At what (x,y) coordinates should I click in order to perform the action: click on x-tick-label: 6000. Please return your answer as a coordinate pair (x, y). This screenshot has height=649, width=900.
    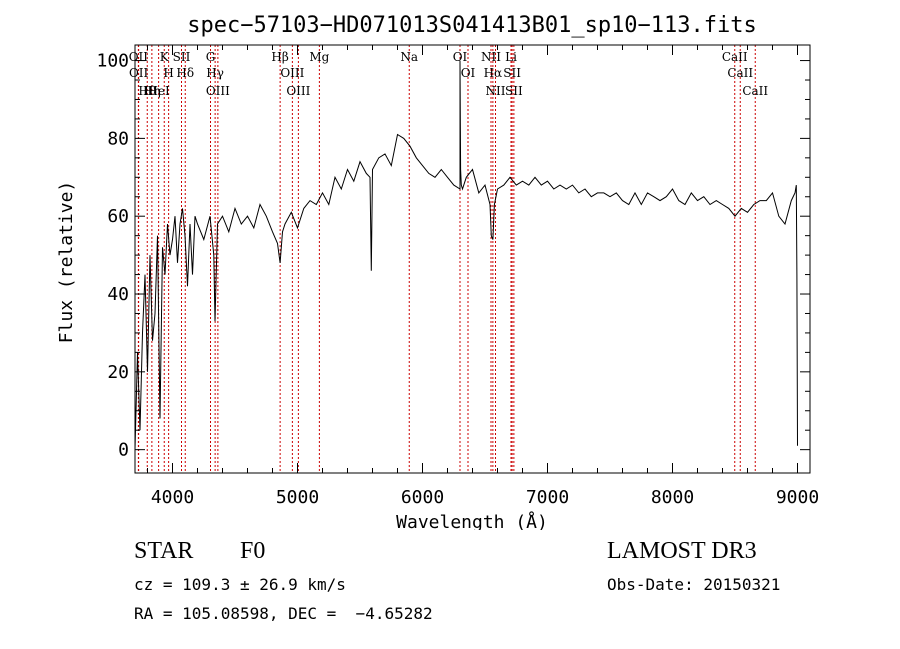
    Looking at the image, I should click on (422, 497).